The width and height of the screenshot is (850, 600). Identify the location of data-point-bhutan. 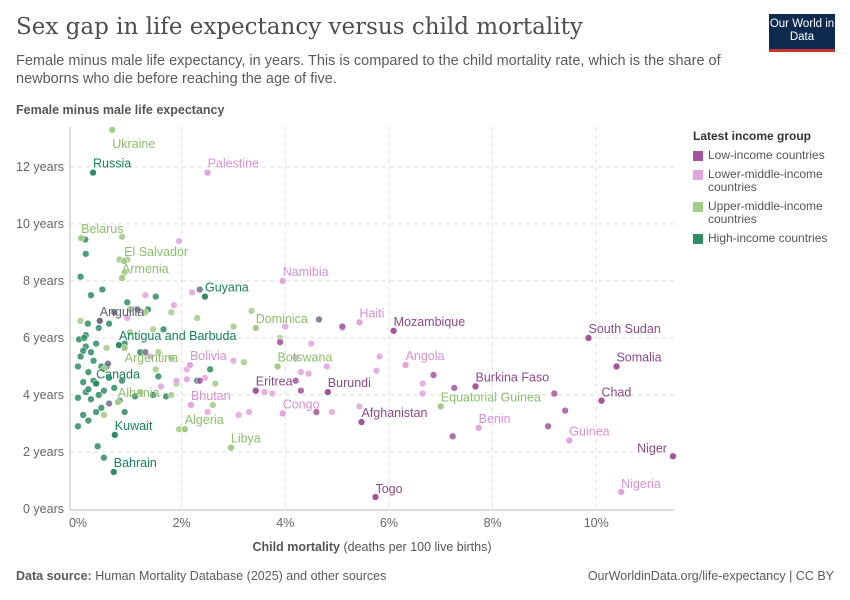
(191, 405).